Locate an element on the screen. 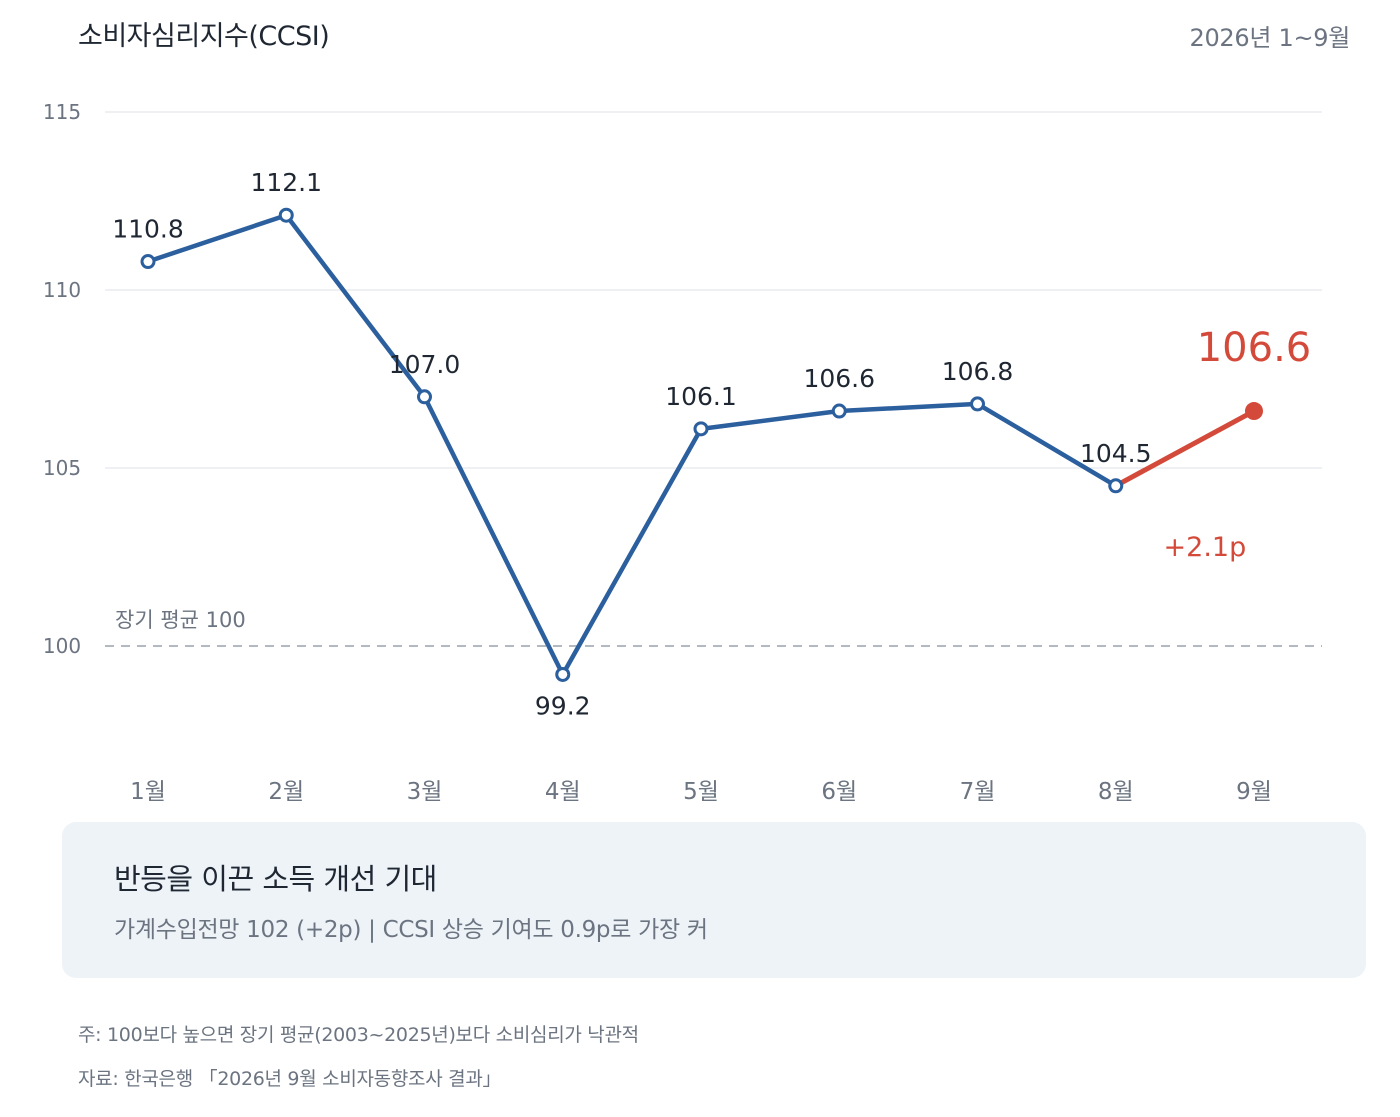  source-note: 자료: 한국은행 「2026년 9월 소비자동향조사 결과」 is located at coordinates (290, 1079).